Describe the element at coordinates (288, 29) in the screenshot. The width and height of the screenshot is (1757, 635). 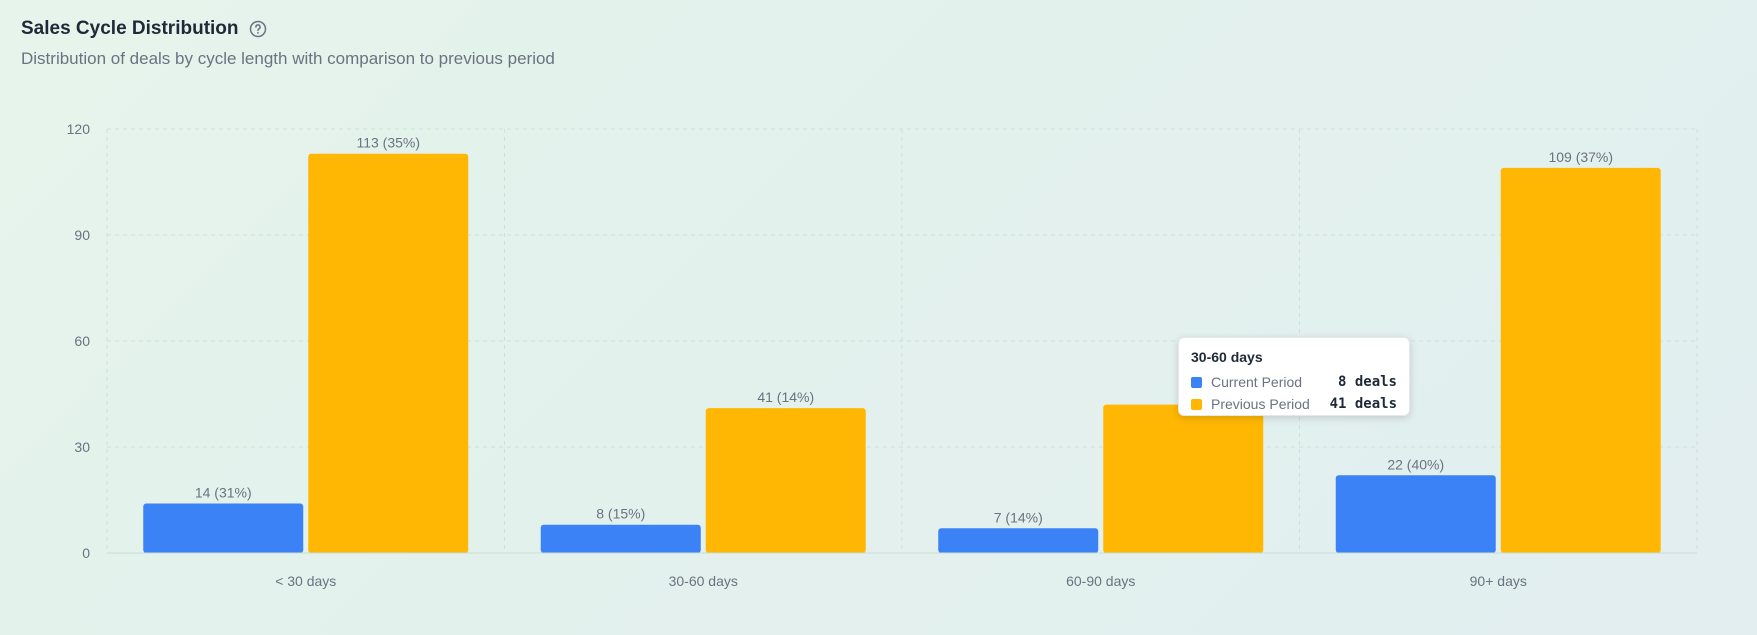
I see `title-row: Sales Cycle Distribution` at that location.